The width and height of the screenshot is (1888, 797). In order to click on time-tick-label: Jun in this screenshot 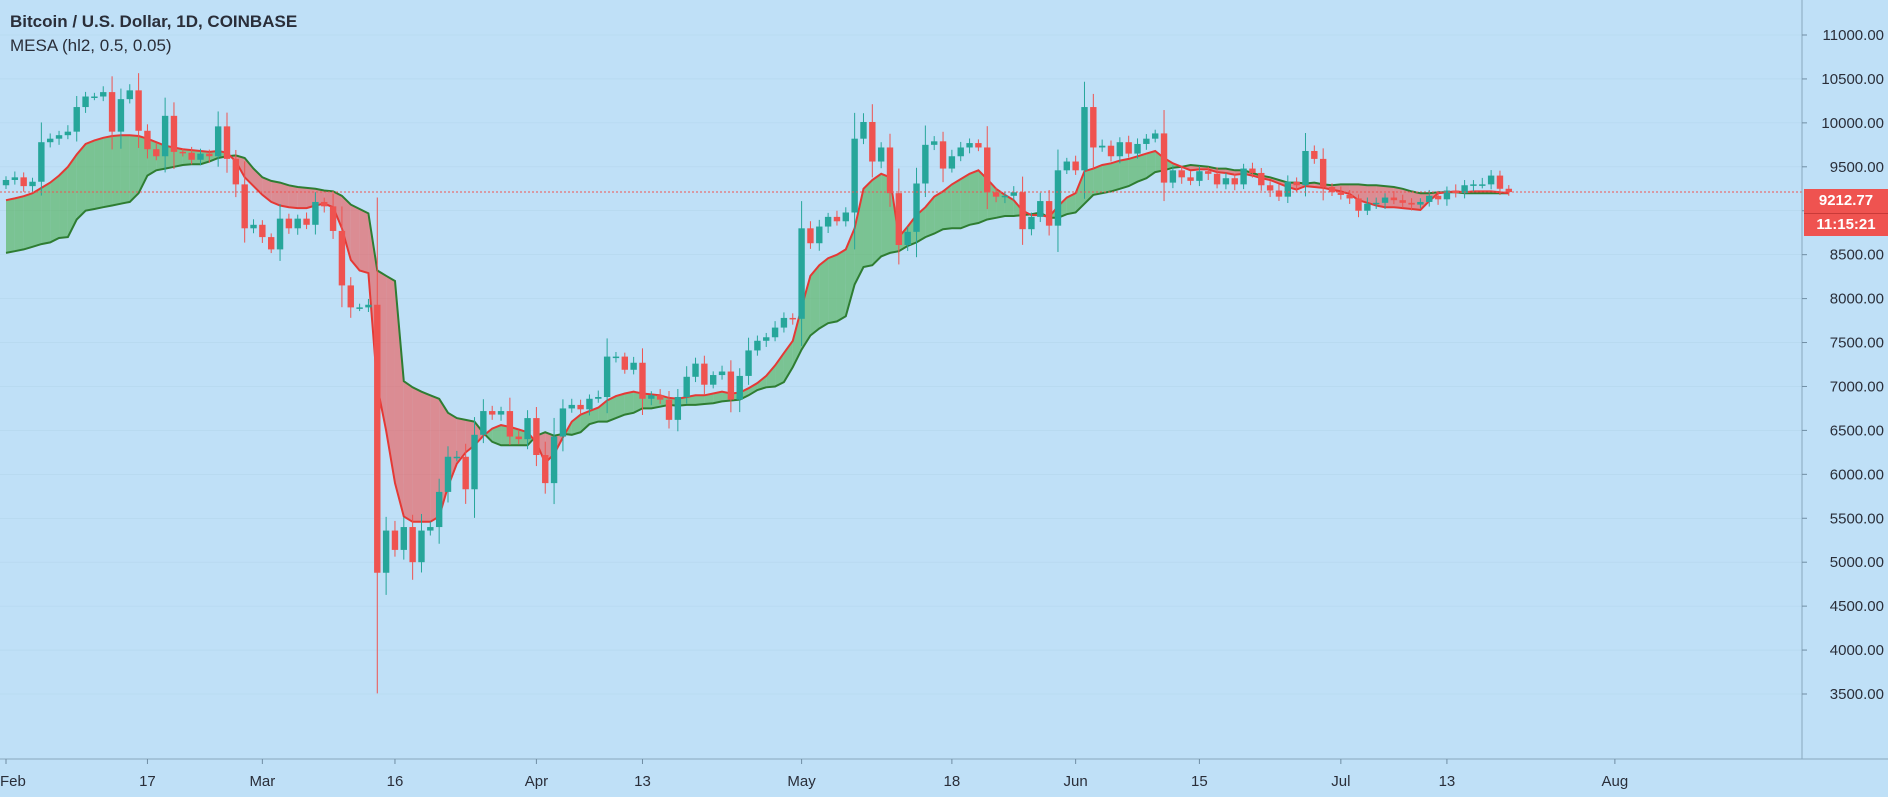, I will do `click(1076, 781)`.